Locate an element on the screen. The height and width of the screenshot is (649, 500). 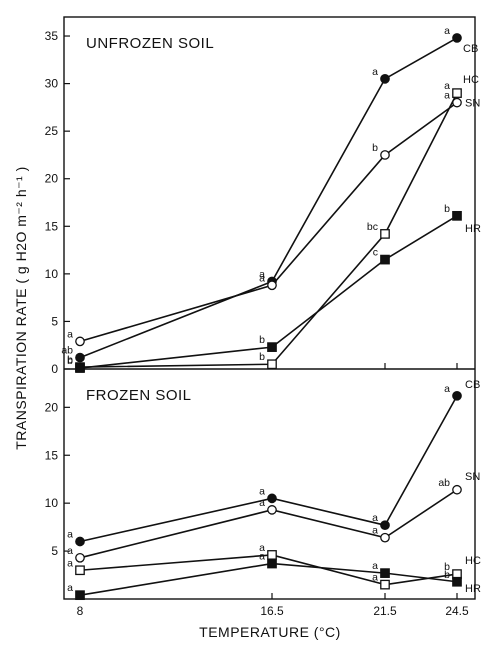
x-tick-label: 24.5 is located at coordinates (457, 611).